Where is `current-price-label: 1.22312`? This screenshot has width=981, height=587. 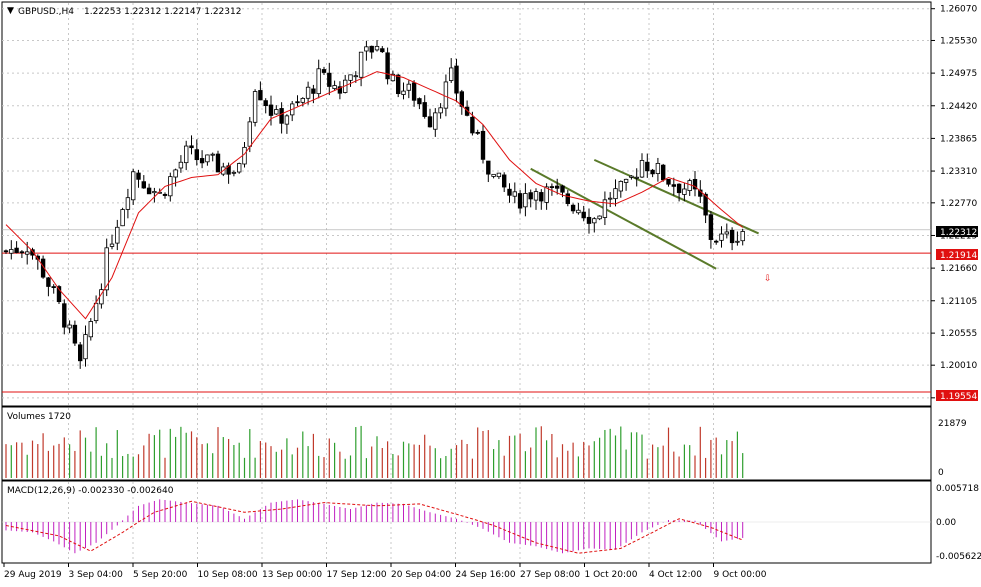 current-price-label: 1.22312 is located at coordinates (958, 233).